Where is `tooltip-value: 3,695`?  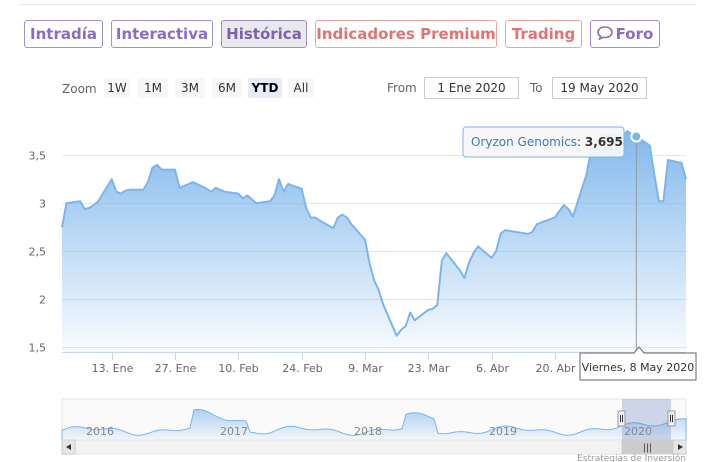 tooltip-value: 3,695 is located at coordinates (604, 142).